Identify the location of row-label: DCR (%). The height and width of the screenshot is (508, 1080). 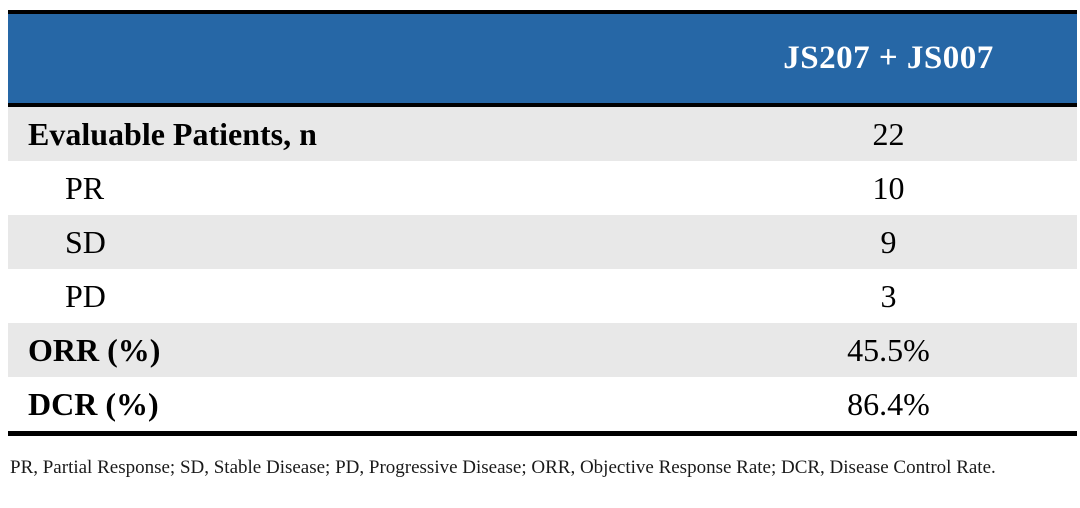
(93, 403).